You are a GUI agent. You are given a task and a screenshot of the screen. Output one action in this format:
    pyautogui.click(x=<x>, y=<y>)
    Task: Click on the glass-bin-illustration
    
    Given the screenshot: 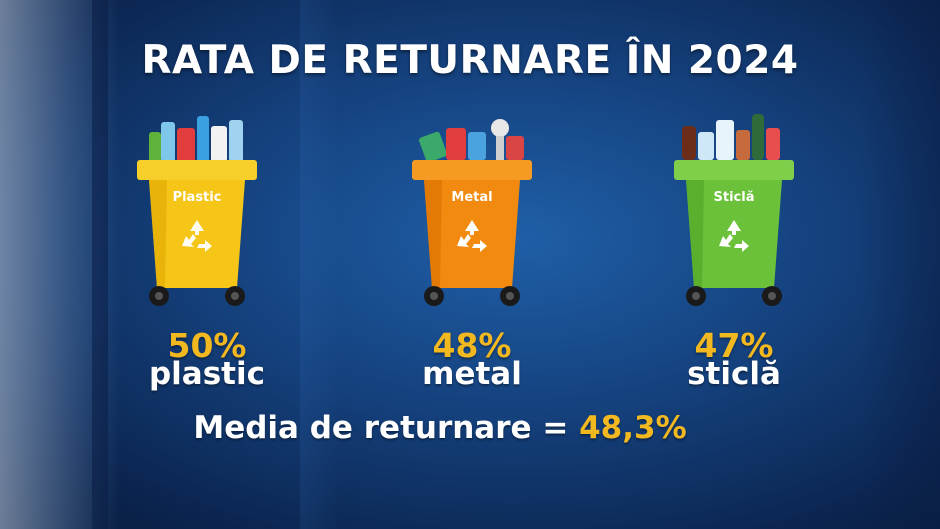 What is the action you would take?
    pyautogui.click(x=734, y=210)
    